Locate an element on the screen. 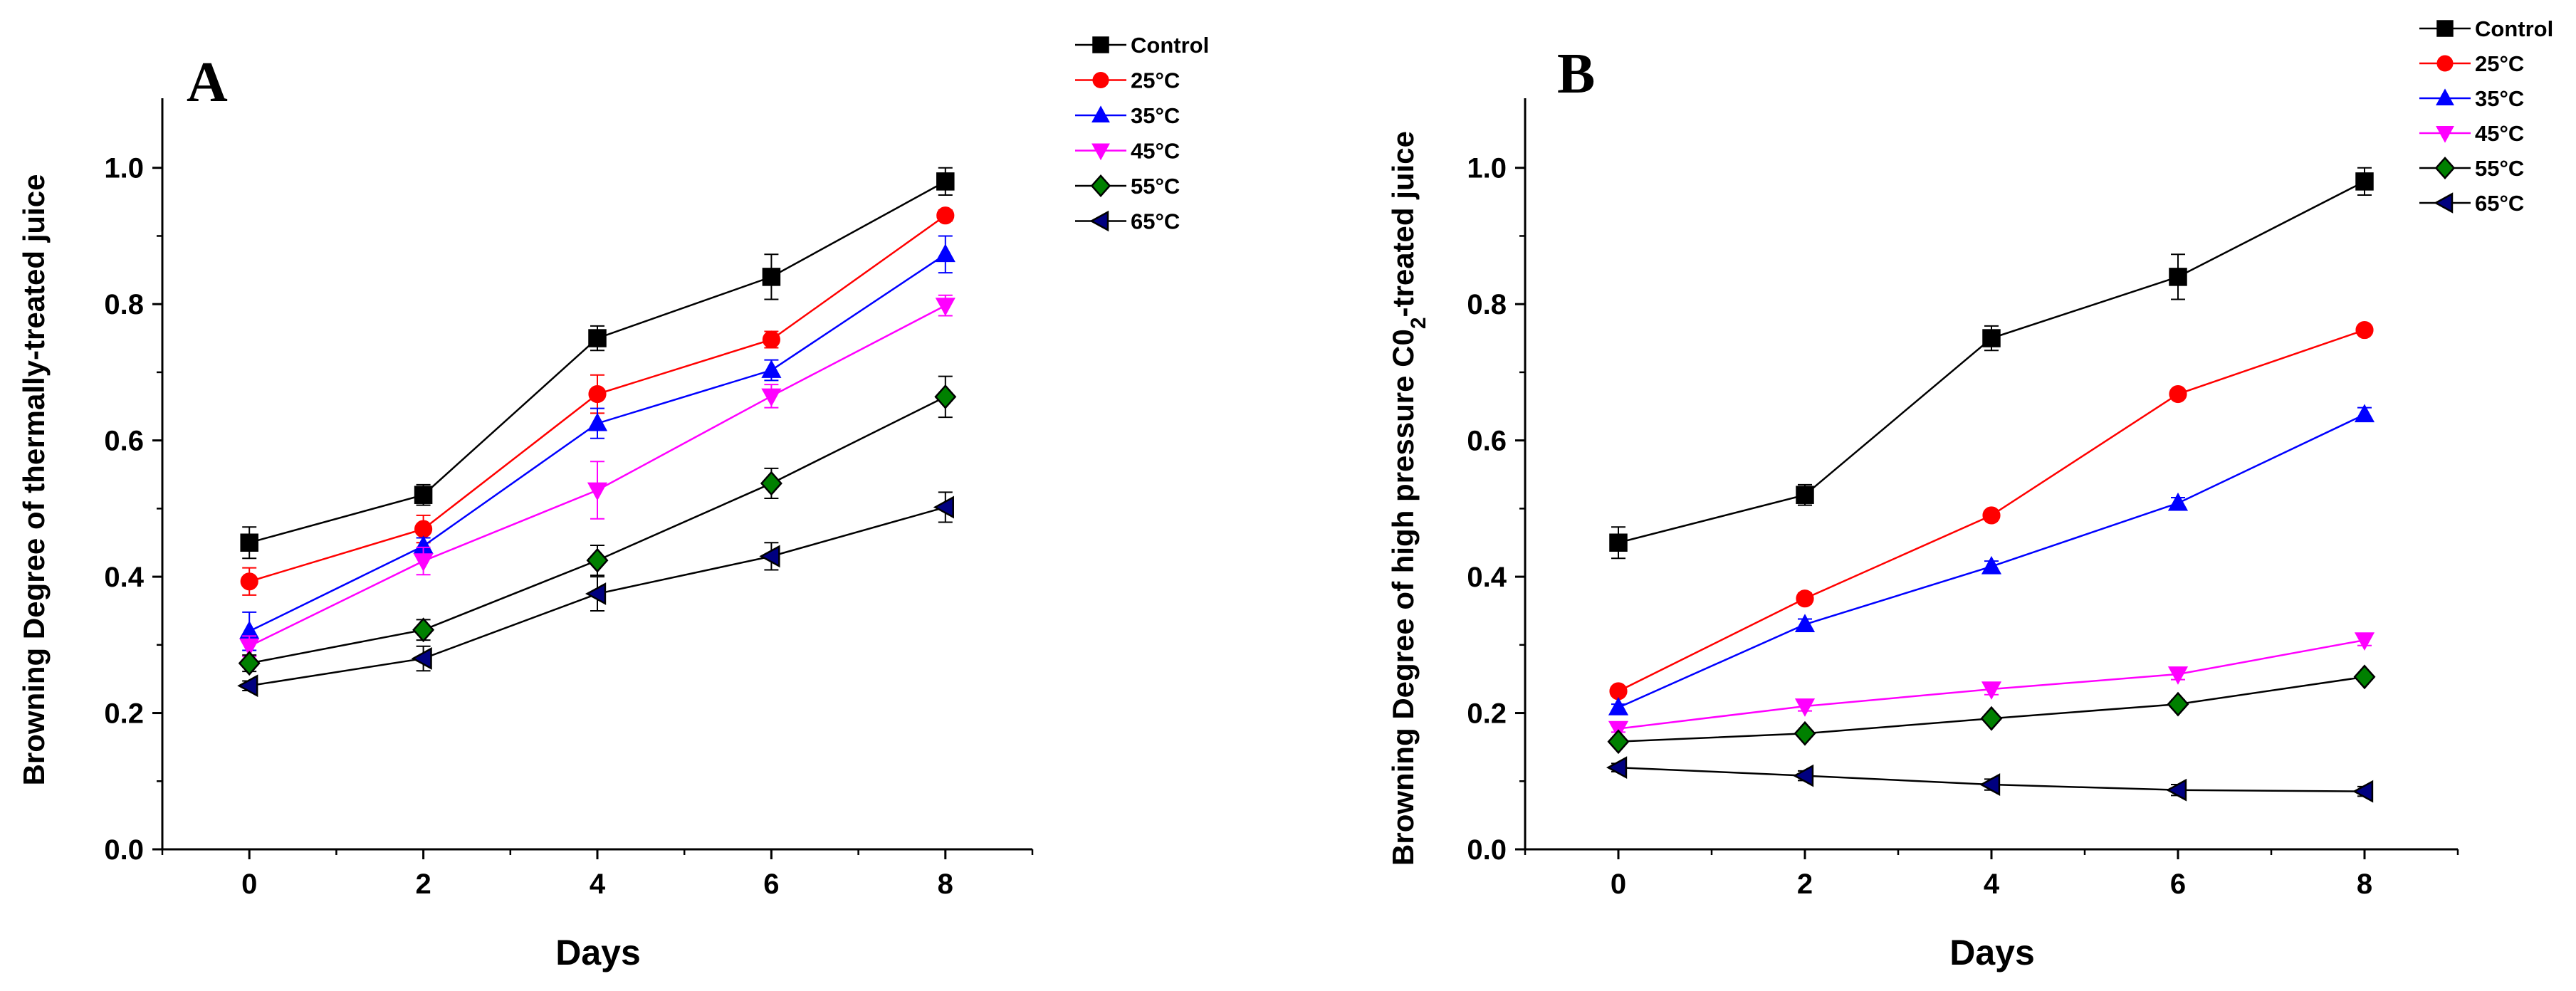 The width and height of the screenshot is (2576, 991). panel-b-legend-item-control-marker is located at coordinates (2445, 29).